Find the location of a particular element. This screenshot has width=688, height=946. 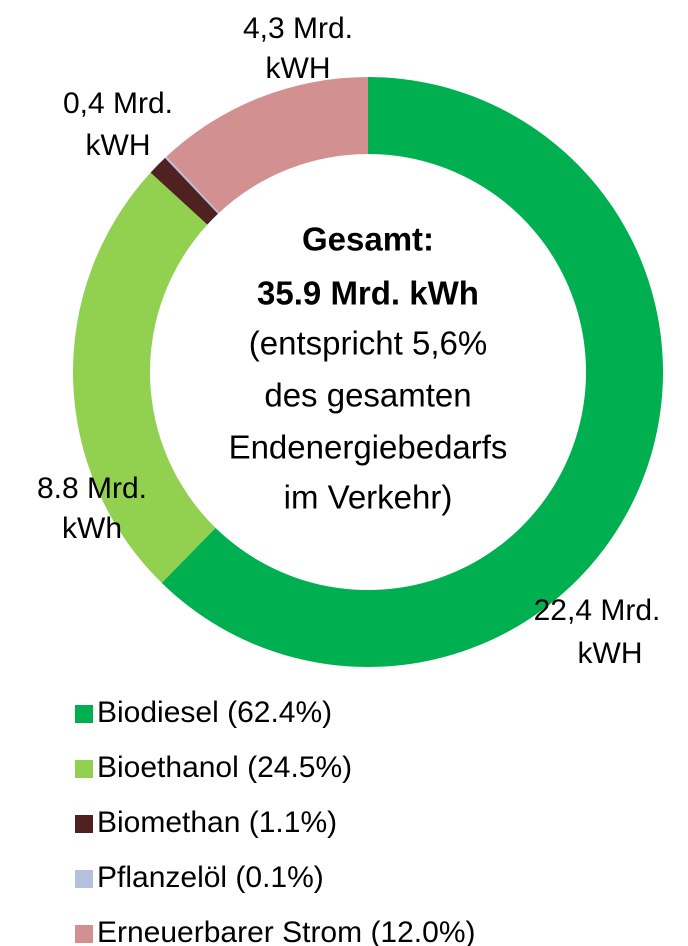

legend-label: Erneuerbarer Strom (12.0%) is located at coordinates (286, 931).